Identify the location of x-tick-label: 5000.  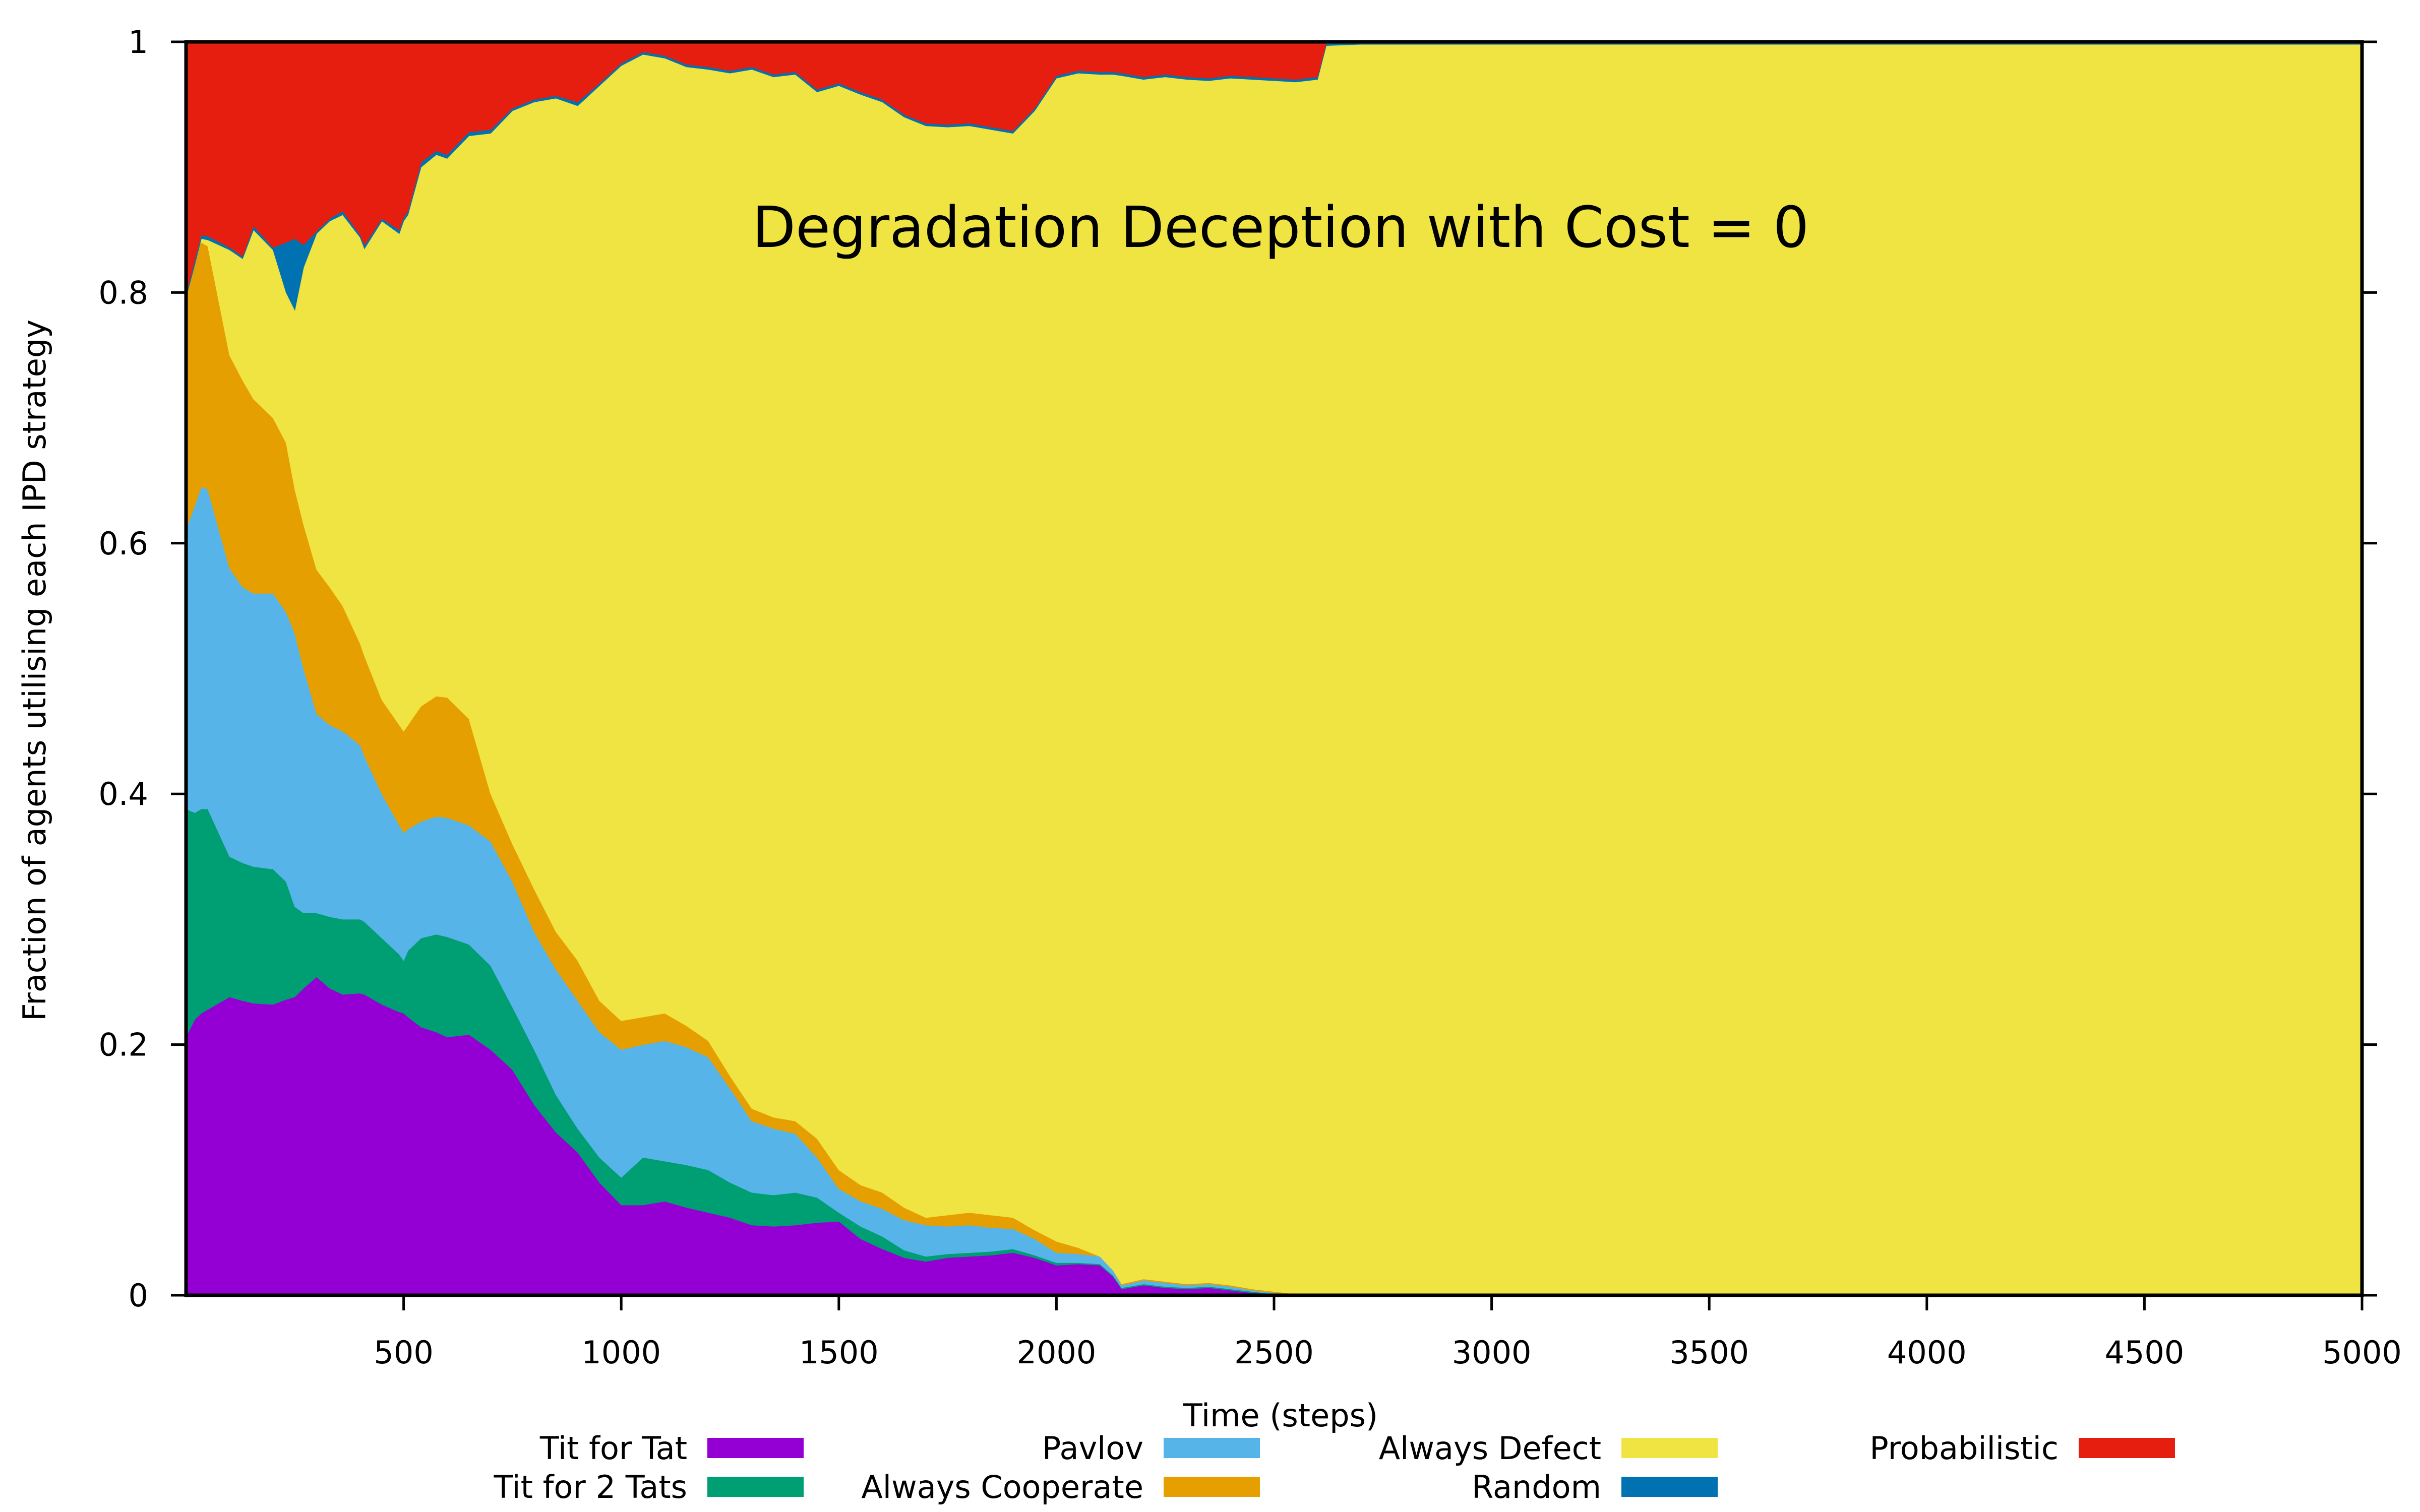
(2362, 1352).